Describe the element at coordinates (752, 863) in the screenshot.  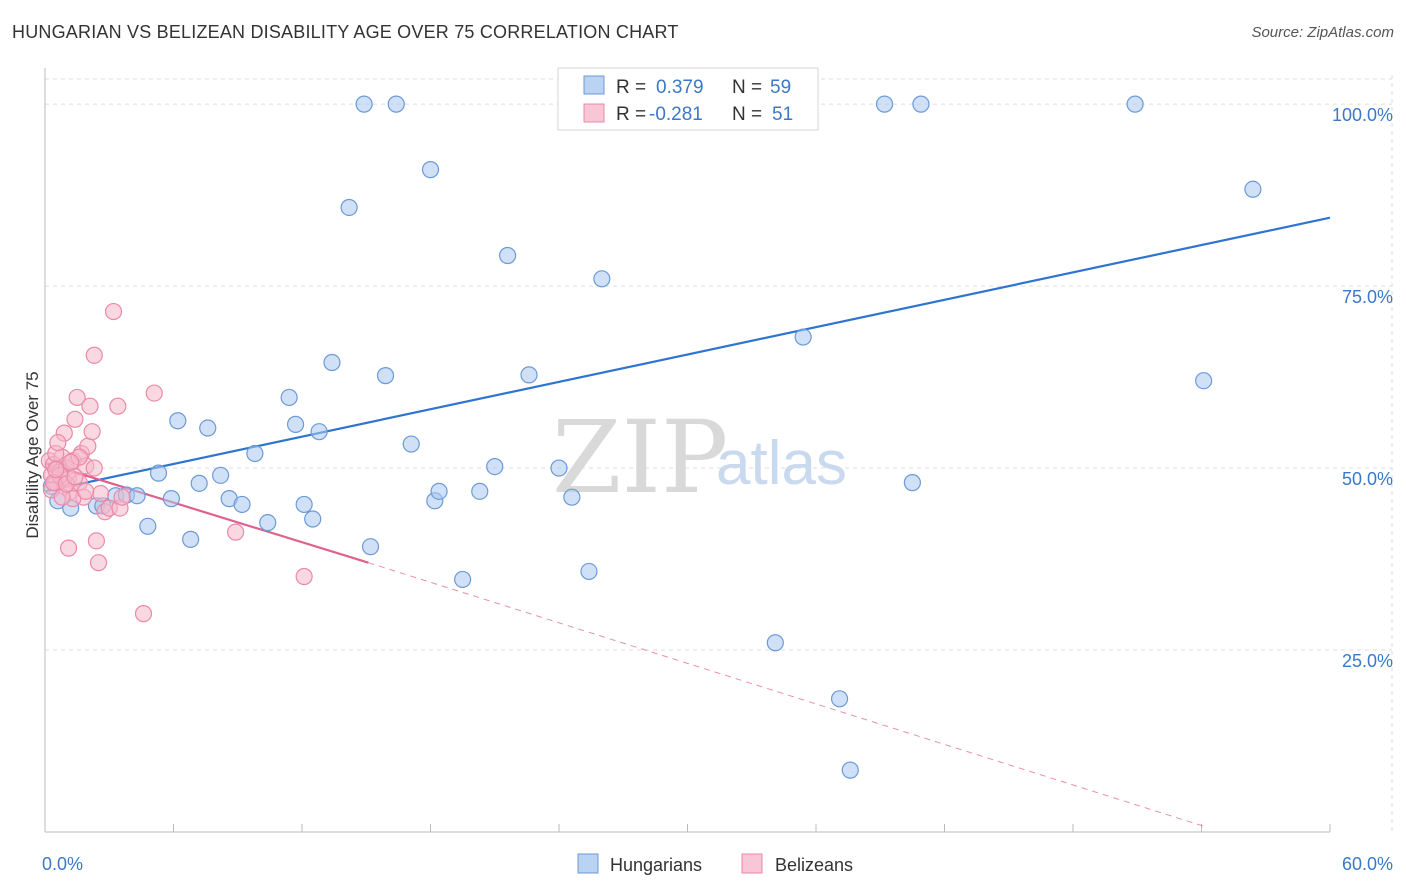
I see `series-legend-swatch-belizeans` at that location.